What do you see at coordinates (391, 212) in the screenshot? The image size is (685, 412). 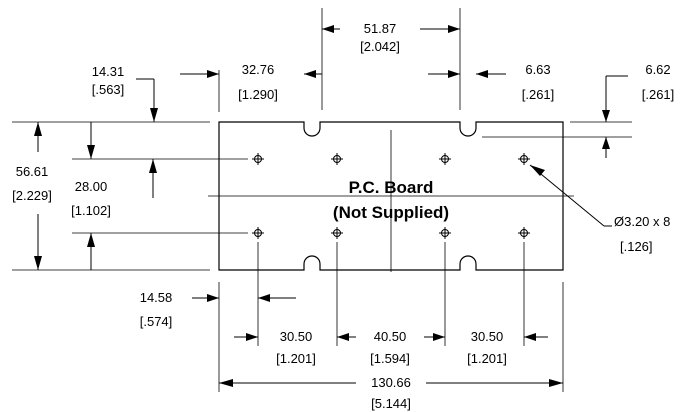 I see `board-subtitle: (Not Supplied)` at bounding box center [391, 212].